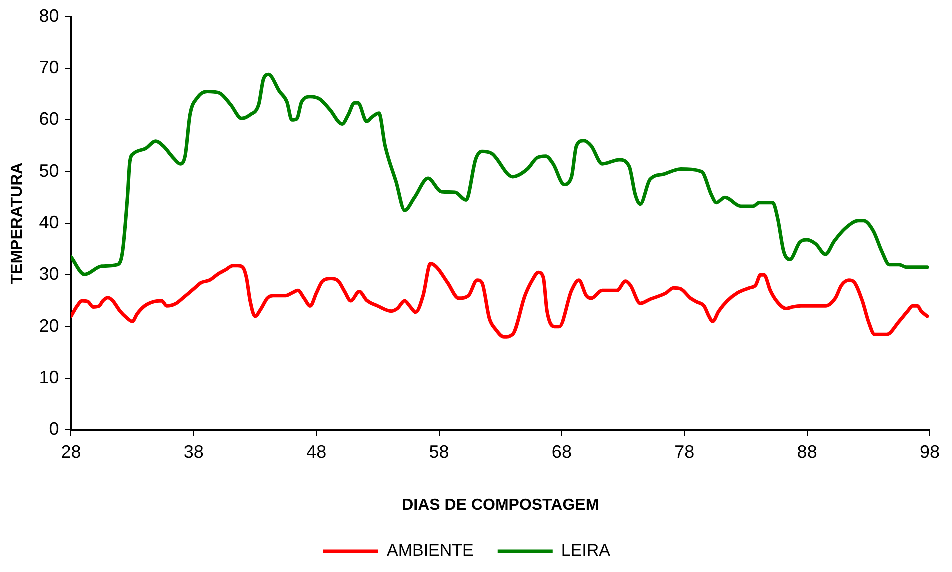  What do you see at coordinates (49, 170) in the screenshot?
I see `y-tick-label: 50` at bounding box center [49, 170].